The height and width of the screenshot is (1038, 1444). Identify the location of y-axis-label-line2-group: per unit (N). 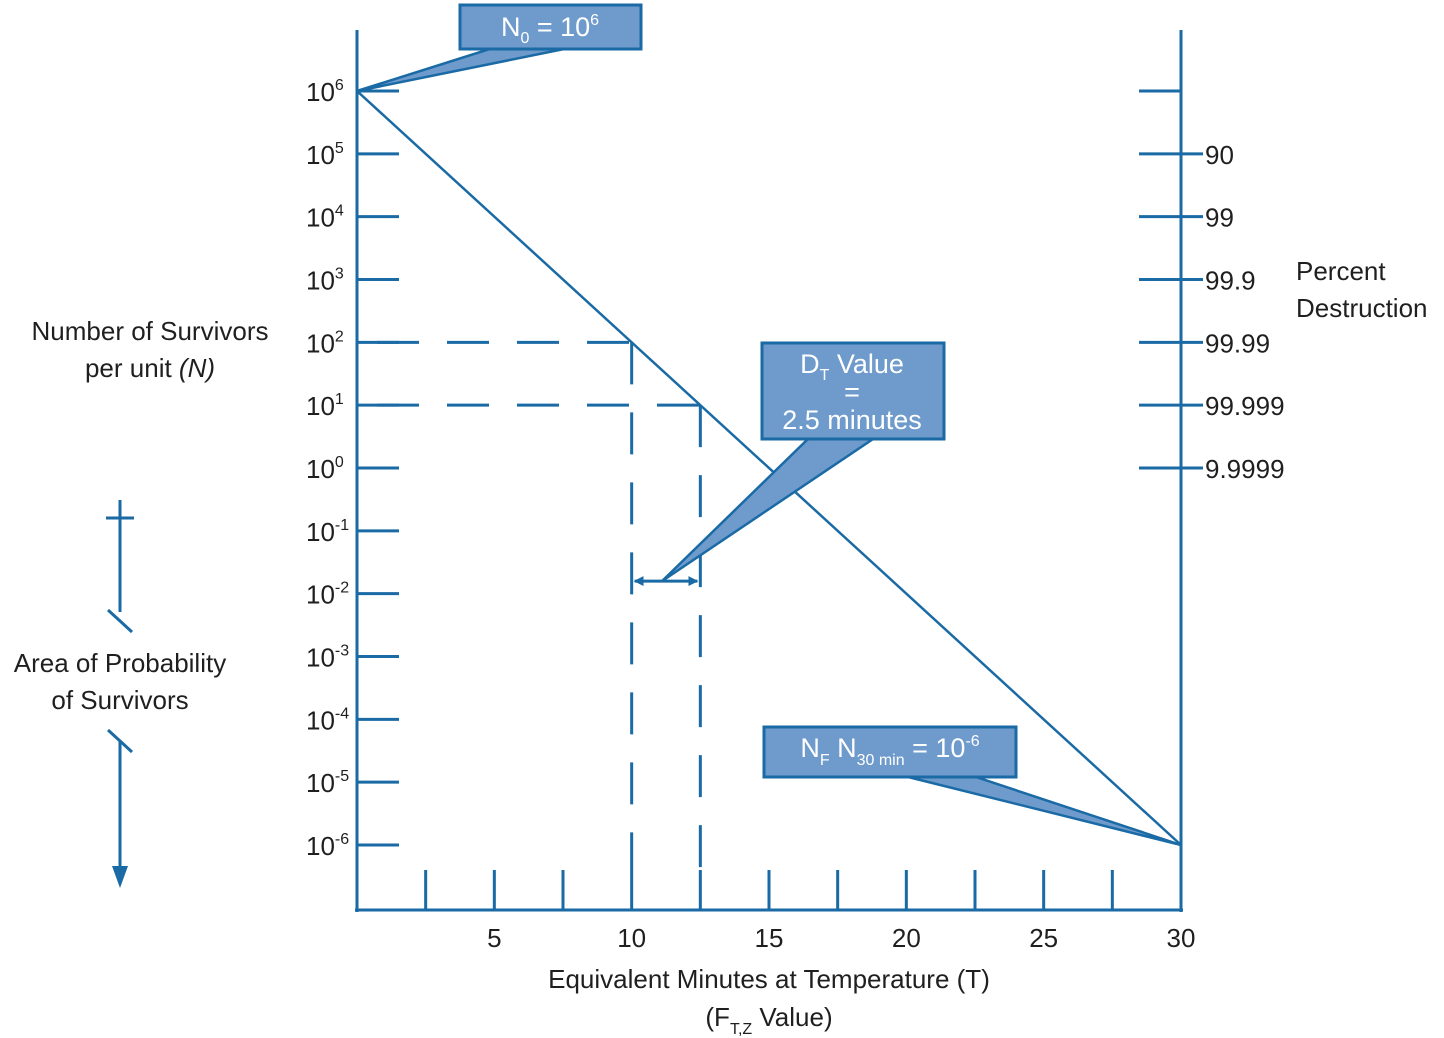
(150, 368).